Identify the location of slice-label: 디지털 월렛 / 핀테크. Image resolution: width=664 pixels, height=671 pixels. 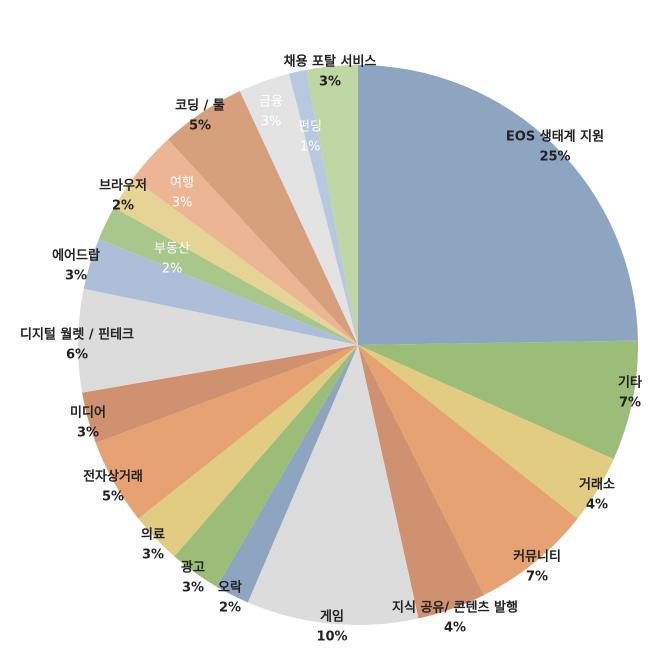
(77, 335).